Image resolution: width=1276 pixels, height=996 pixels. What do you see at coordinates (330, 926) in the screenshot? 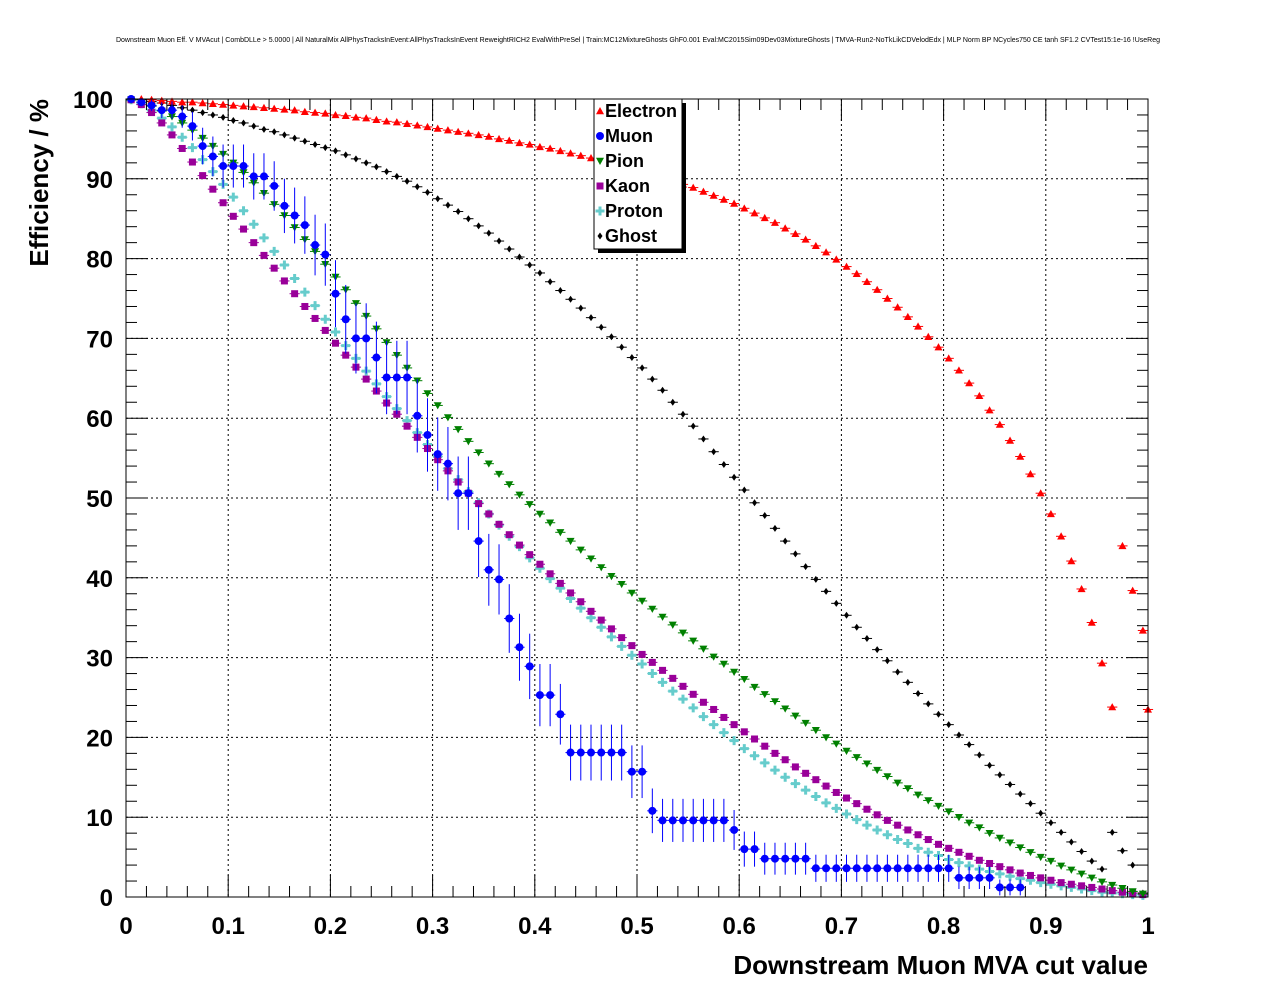
I see `x-tick-label: 0.2` at bounding box center [330, 926].